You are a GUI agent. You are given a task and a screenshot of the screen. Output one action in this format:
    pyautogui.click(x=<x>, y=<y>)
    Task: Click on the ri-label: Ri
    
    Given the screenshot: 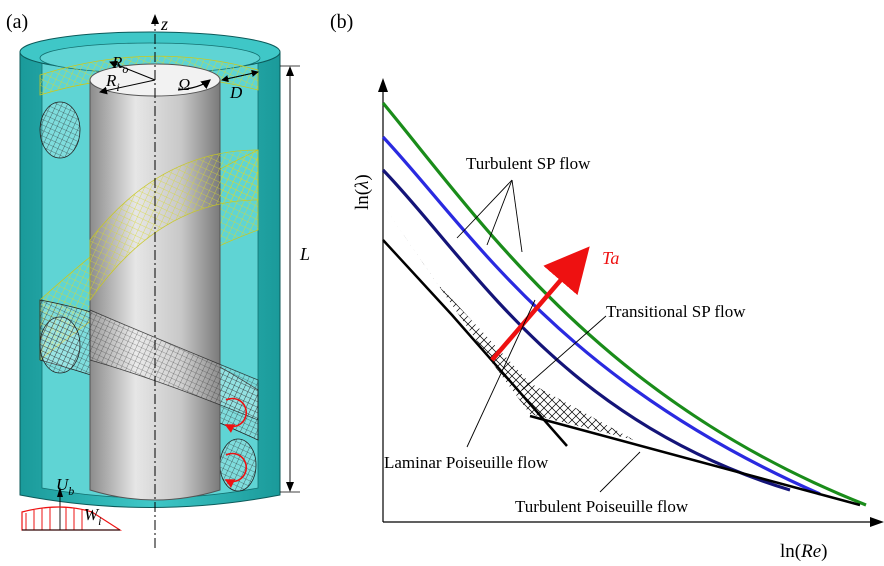 What is the action you would take?
    pyautogui.click(x=112, y=82)
    